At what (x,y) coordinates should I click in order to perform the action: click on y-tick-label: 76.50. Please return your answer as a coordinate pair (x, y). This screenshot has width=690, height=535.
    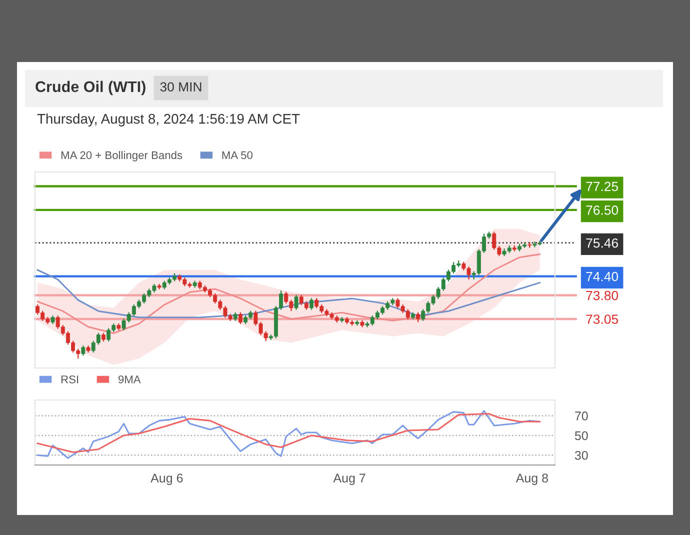
    Looking at the image, I should click on (602, 210).